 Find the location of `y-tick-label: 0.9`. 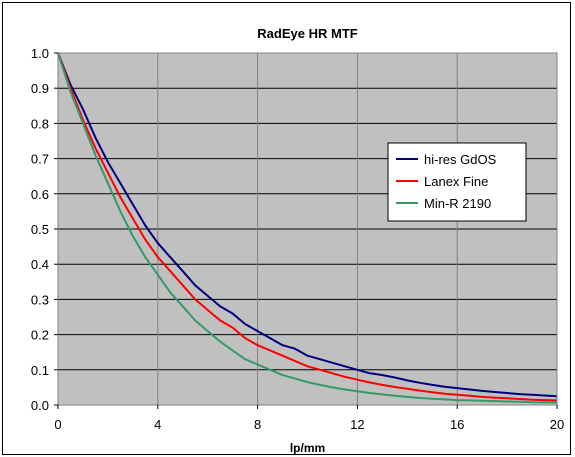

y-tick-label: 0.9 is located at coordinates (40, 88).